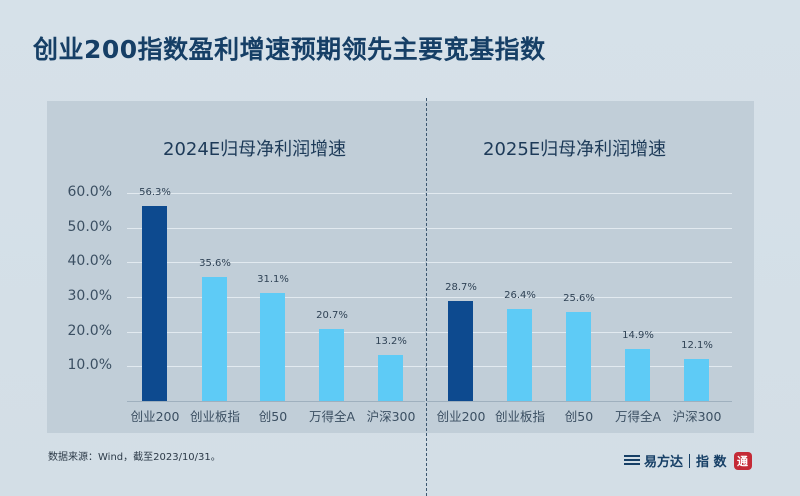  What do you see at coordinates (273, 280) in the screenshot?
I see `value-label: 31.1%` at bounding box center [273, 280].